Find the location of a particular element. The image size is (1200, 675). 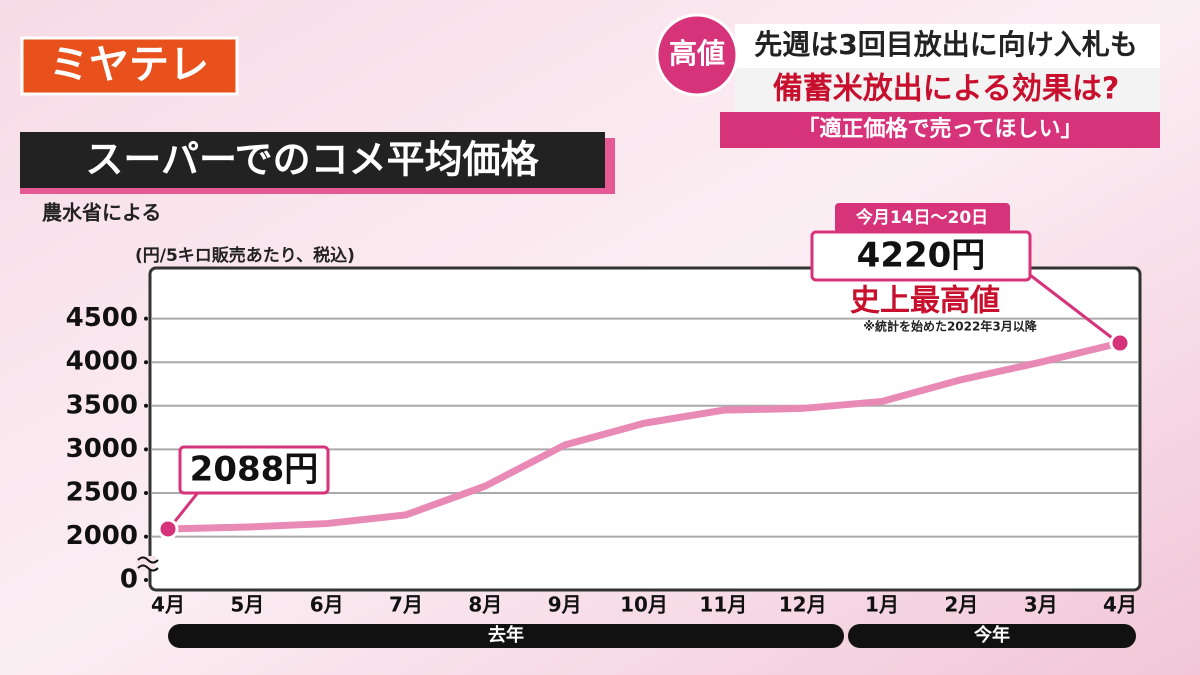

title-box is located at coordinates (312, 160).